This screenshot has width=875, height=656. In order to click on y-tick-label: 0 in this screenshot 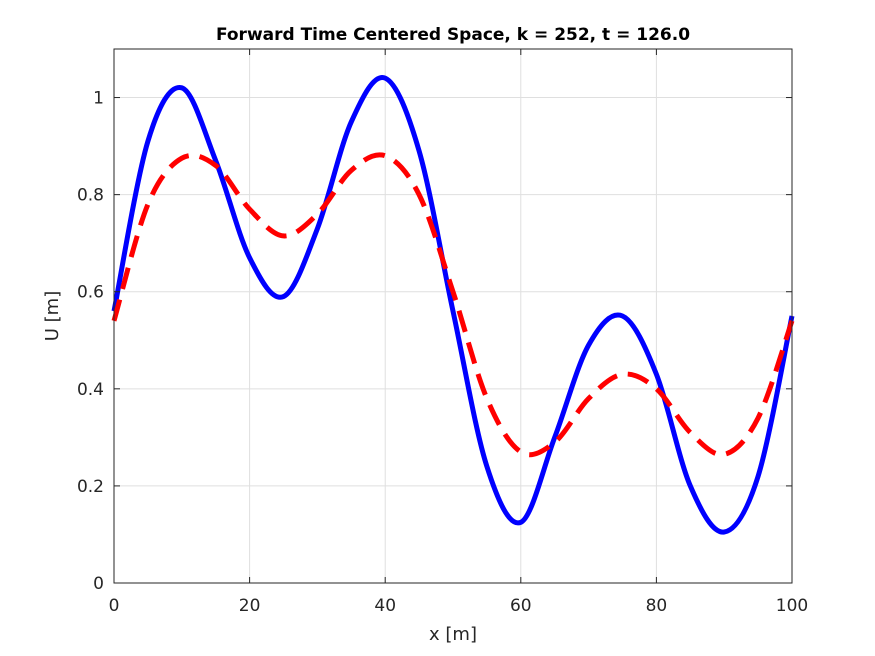, I will do `click(98, 584)`.